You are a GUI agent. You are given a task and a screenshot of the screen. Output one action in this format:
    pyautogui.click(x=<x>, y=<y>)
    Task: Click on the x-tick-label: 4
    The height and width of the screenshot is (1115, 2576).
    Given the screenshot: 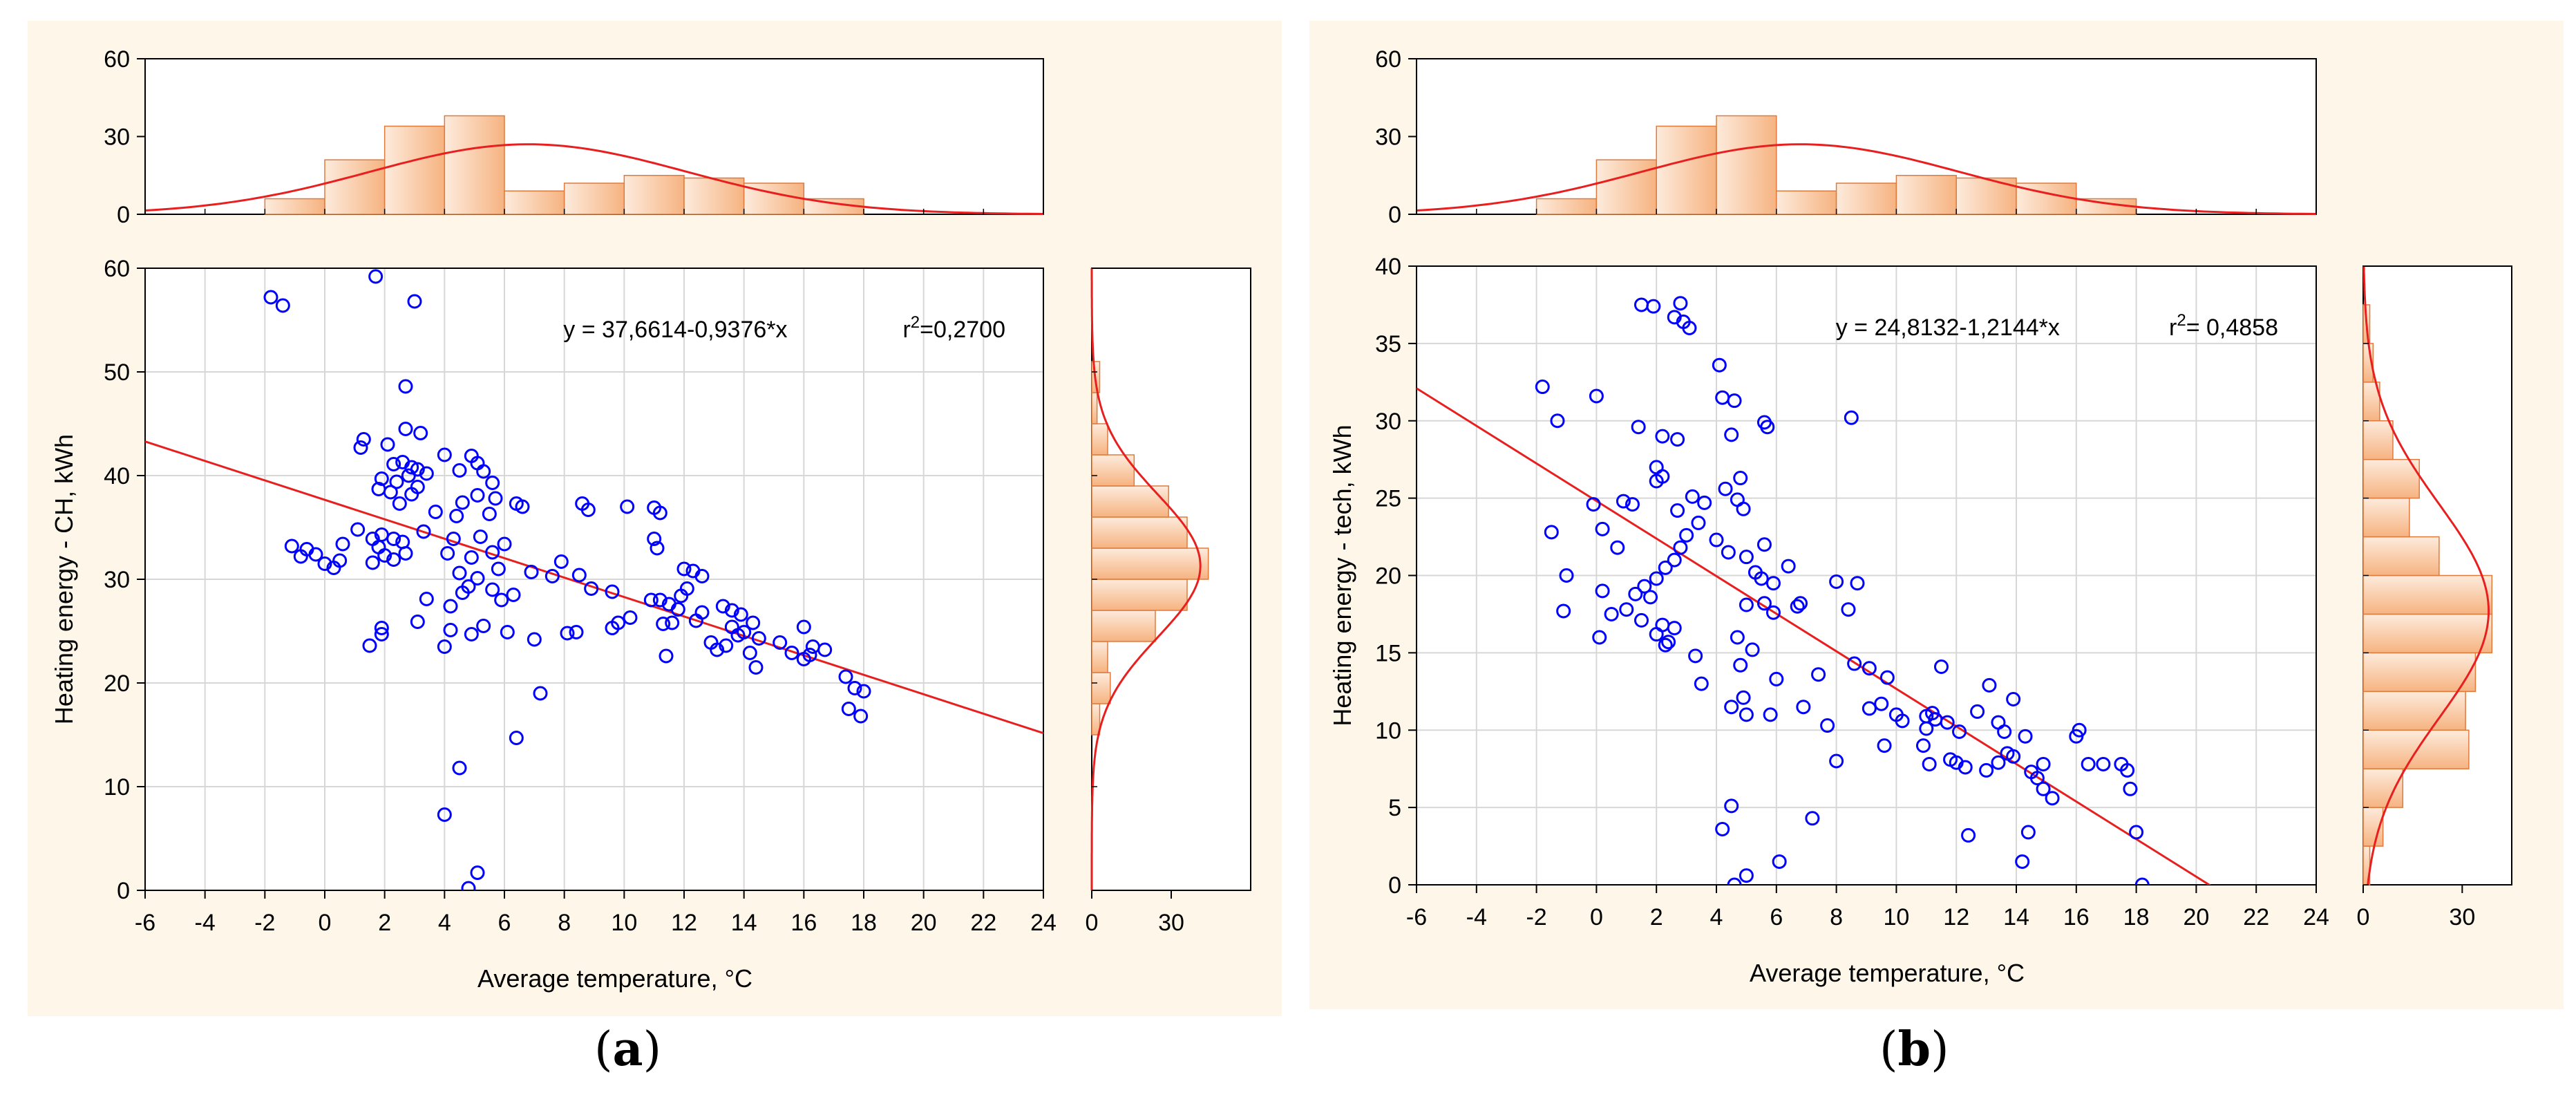 What is the action you would take?
    pyautogui.click(x=1716, y=917)
    